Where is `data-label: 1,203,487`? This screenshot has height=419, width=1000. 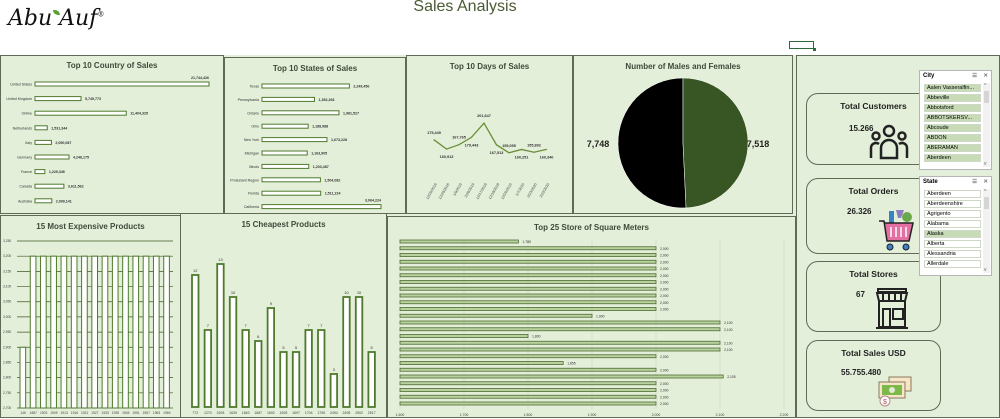
data-label: 1,203,487 is located at coordinates (321, 167).